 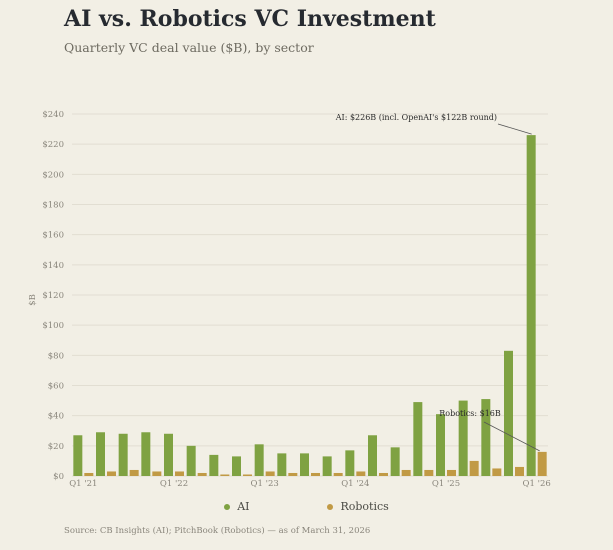 I want to click on x-axis-ticks: Q1 '21 Q1 '22 Q1 '23 Q1 '24 Q1 '25 Q1 '26, so click(x=310, y=484).